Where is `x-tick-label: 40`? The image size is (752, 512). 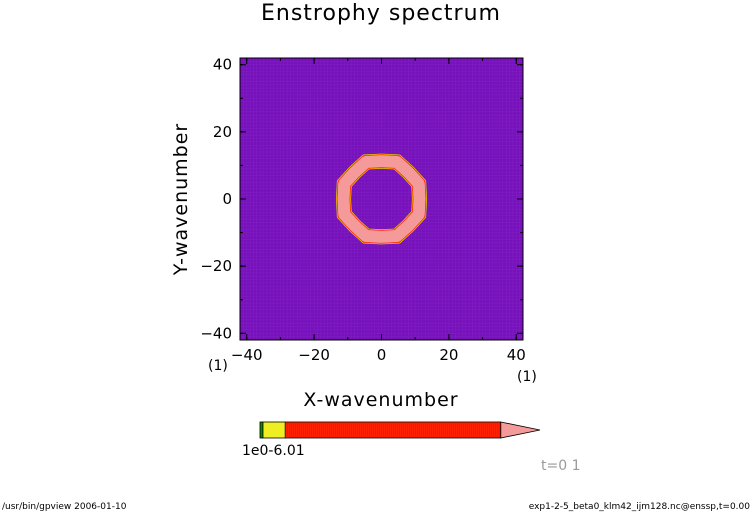
x-tick-label: 40 is located at coordinates (516, 355).